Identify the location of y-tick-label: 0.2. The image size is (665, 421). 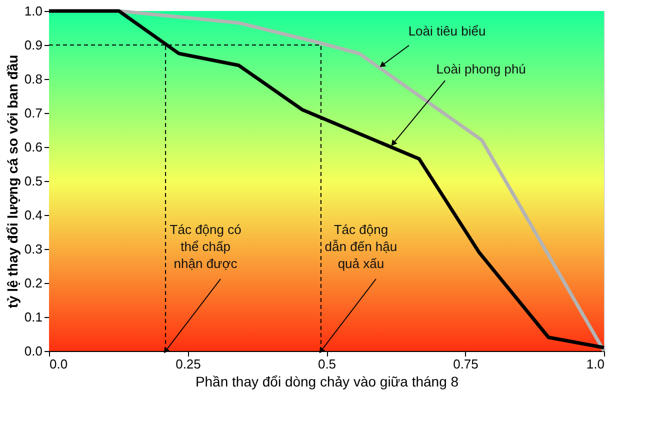
(33, 283).